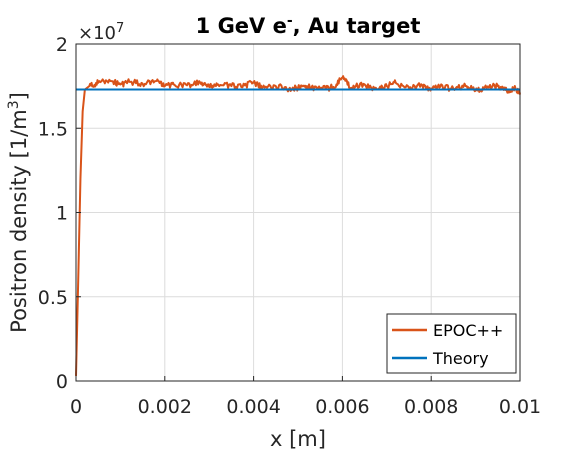 This screenshot has height=454, width=575. What do you see at coordinates (76, 407) in the screenshot?
I see `x-tick-label: 0` at bounding box center [76, 407].